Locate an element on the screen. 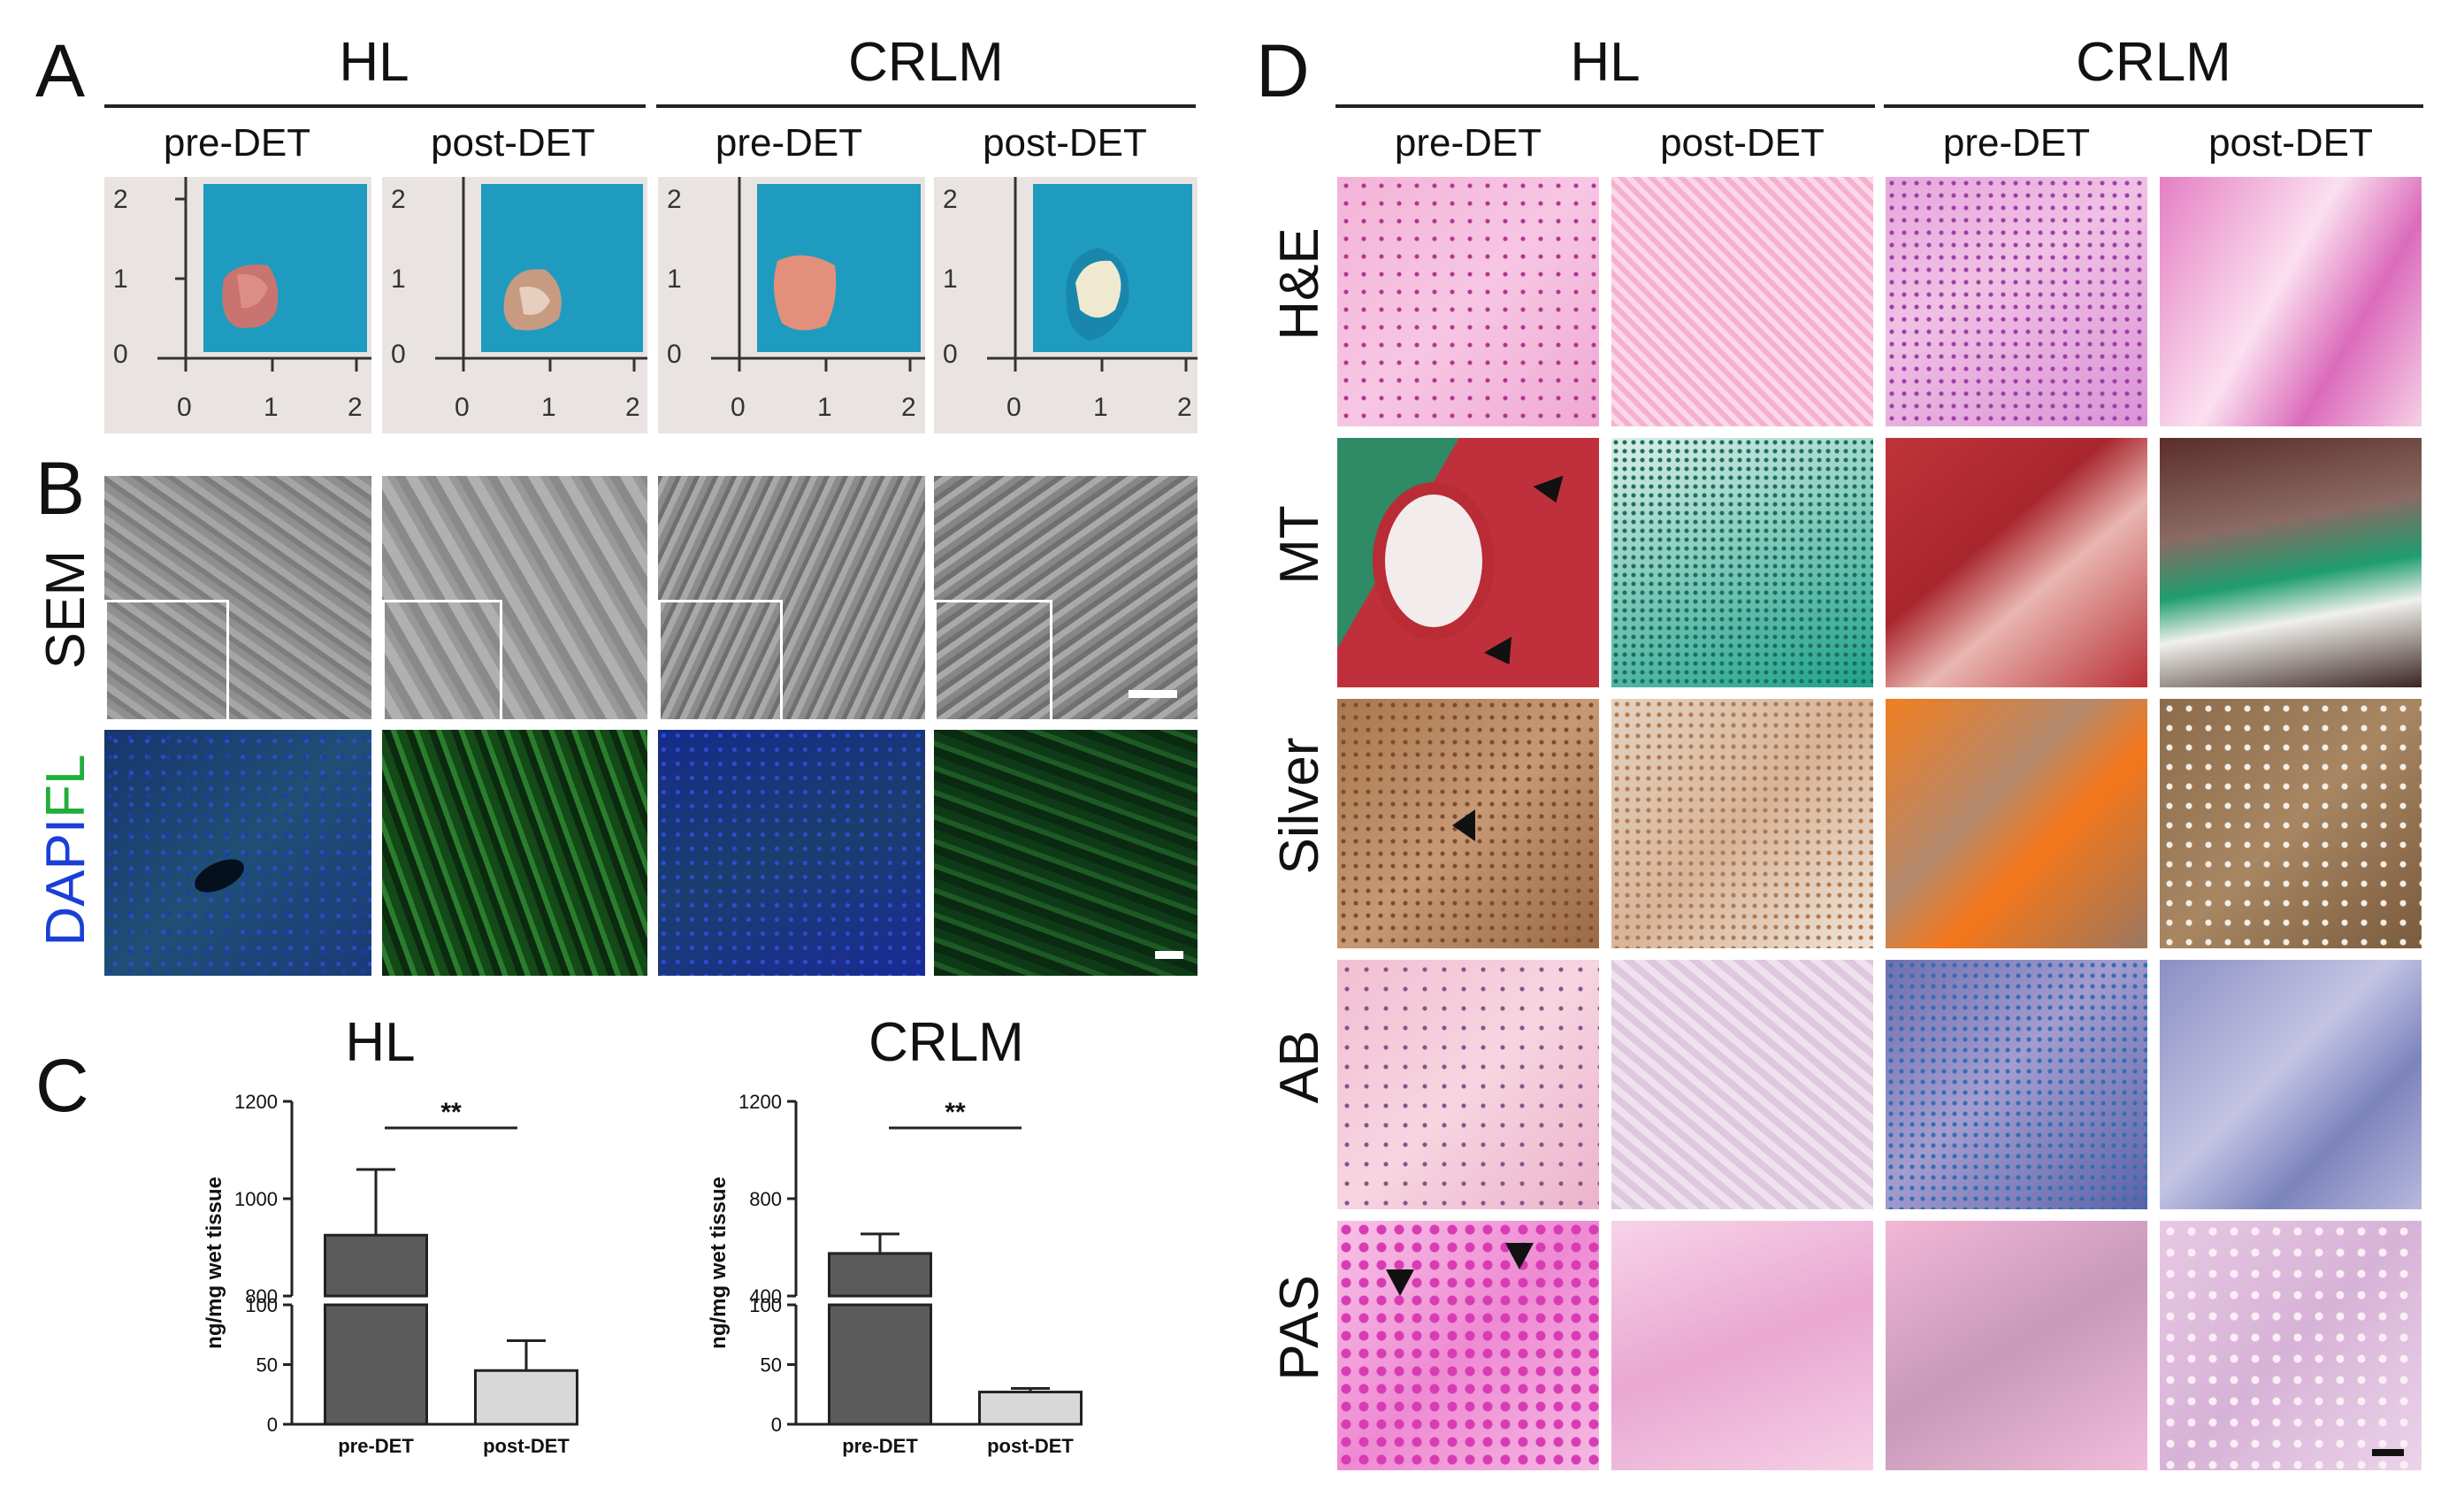 This screenshot has width=2464, height=1503. row-label-ab: AB is located at coordinates (1299, 1067).